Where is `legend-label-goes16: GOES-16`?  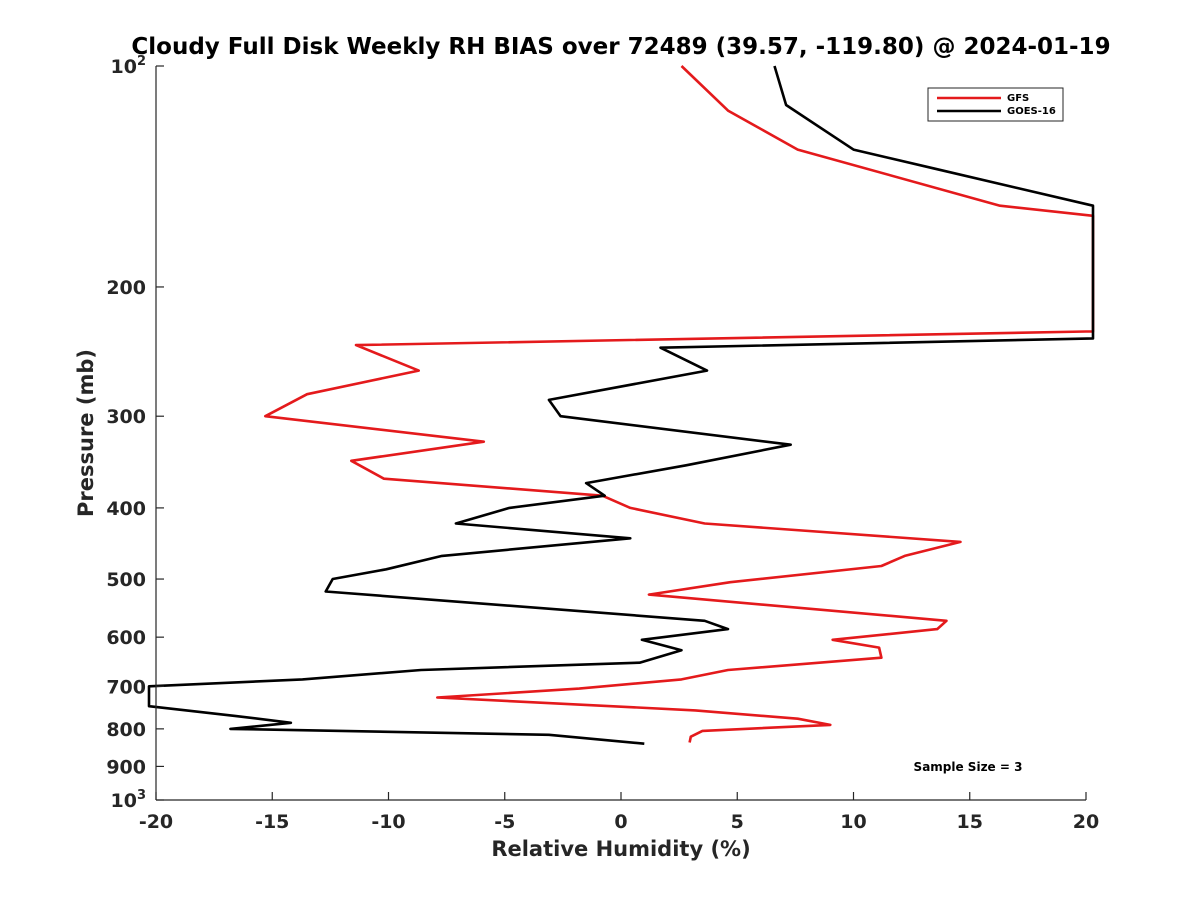 legend-label-goes16: GOES-16 is located at coordinates (1031, 111).